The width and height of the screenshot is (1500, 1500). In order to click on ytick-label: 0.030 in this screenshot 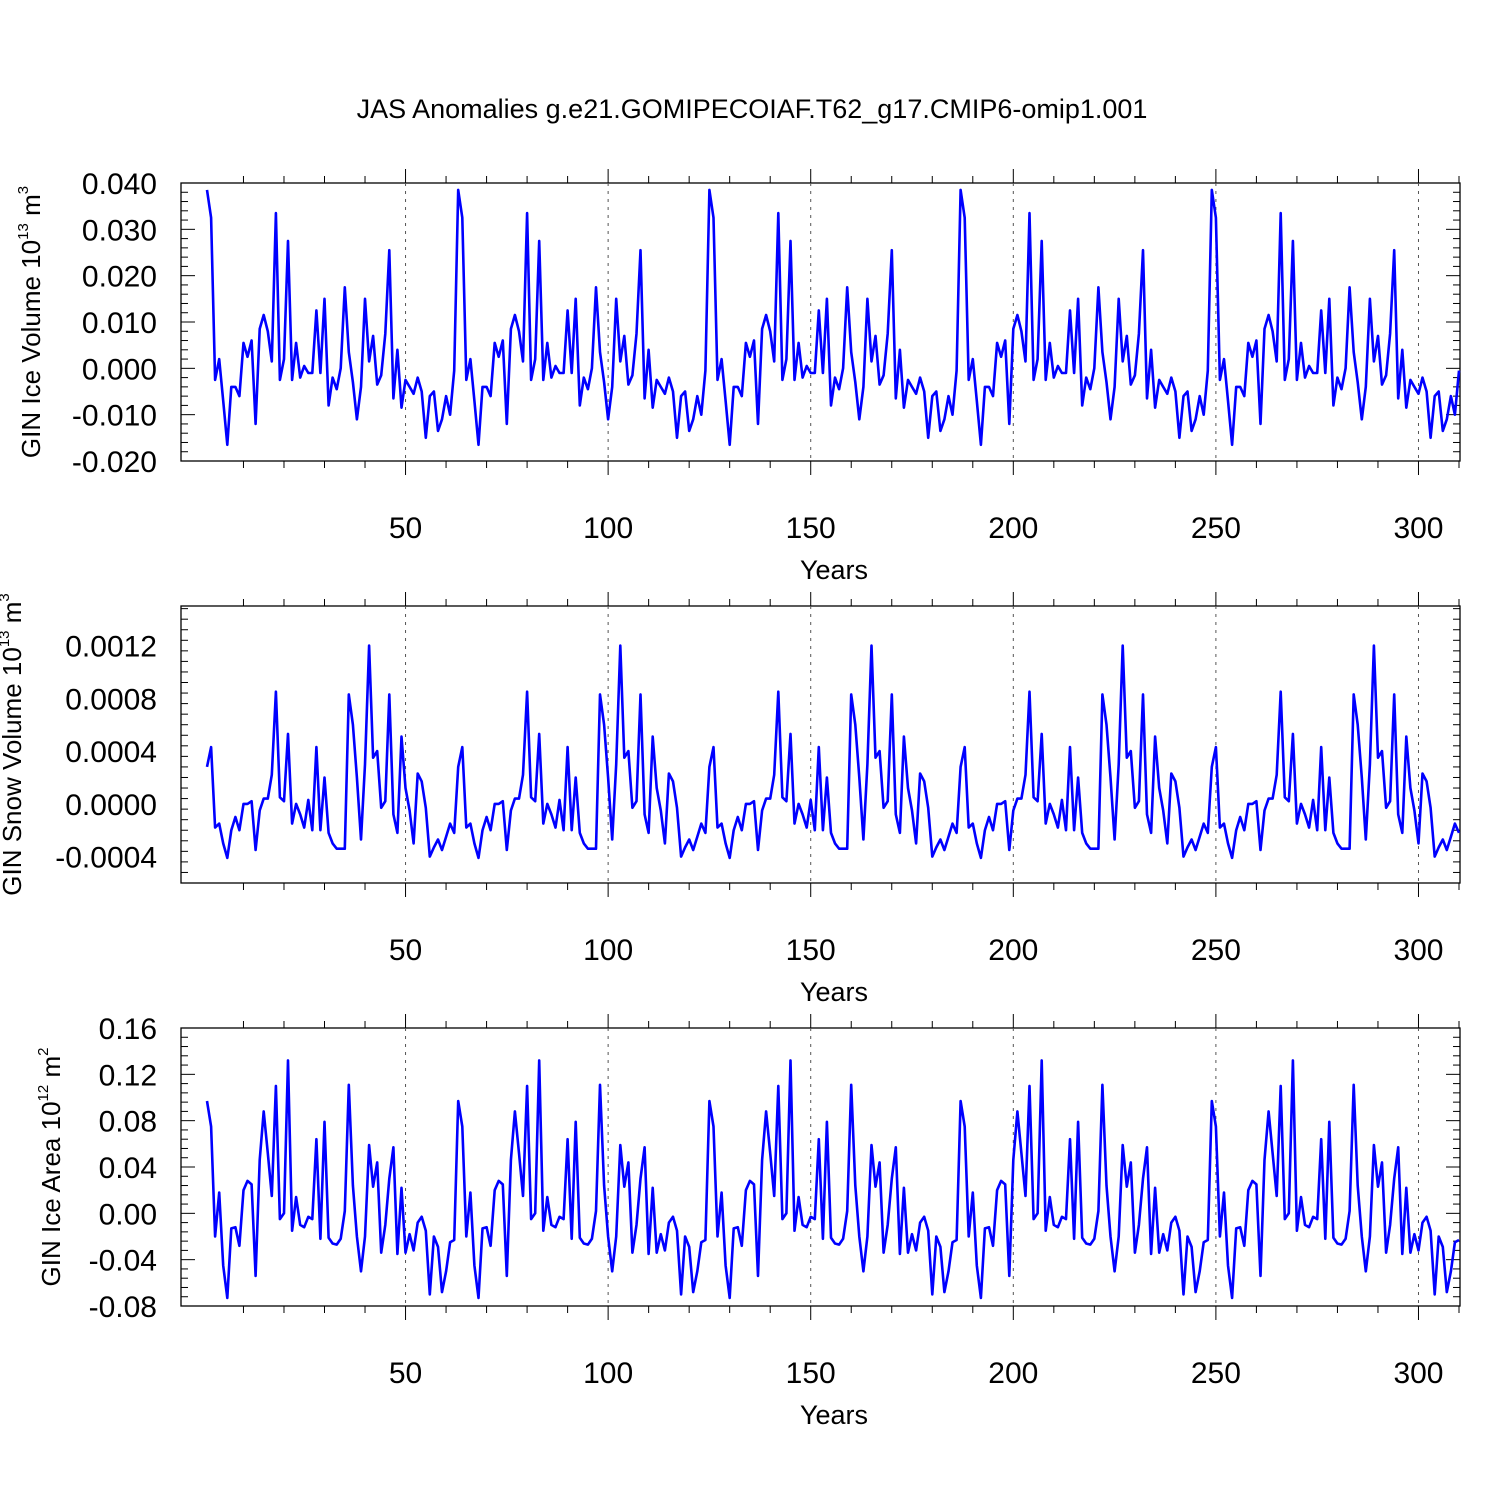, I will do `click(119, 230)`.